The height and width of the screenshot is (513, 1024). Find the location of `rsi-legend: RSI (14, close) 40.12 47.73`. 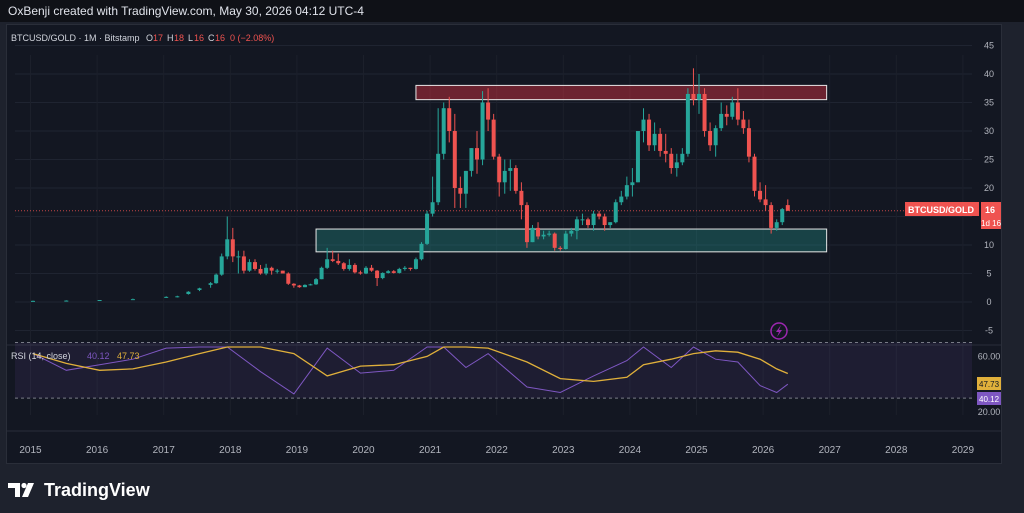

rsi-legend: RSI (14, close) 40.12 47.73 is located at coordinates (75, 356).